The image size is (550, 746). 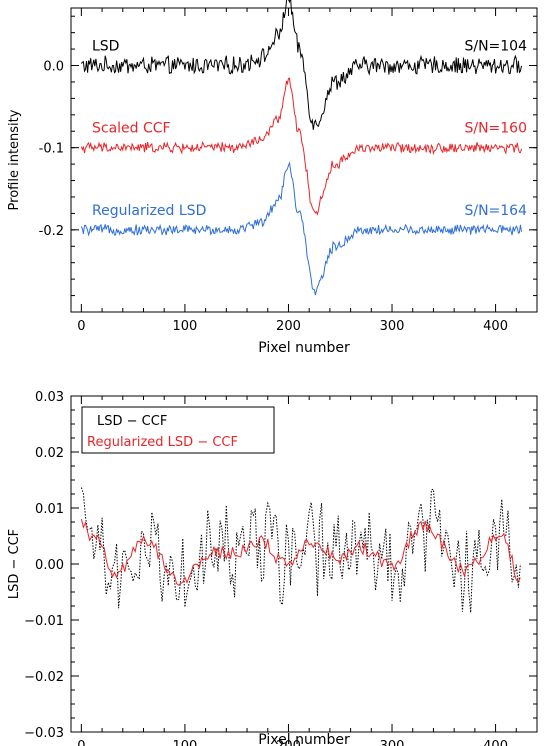 I want to click on profile-x-tick-label: 400, so click(x=495, y=326).